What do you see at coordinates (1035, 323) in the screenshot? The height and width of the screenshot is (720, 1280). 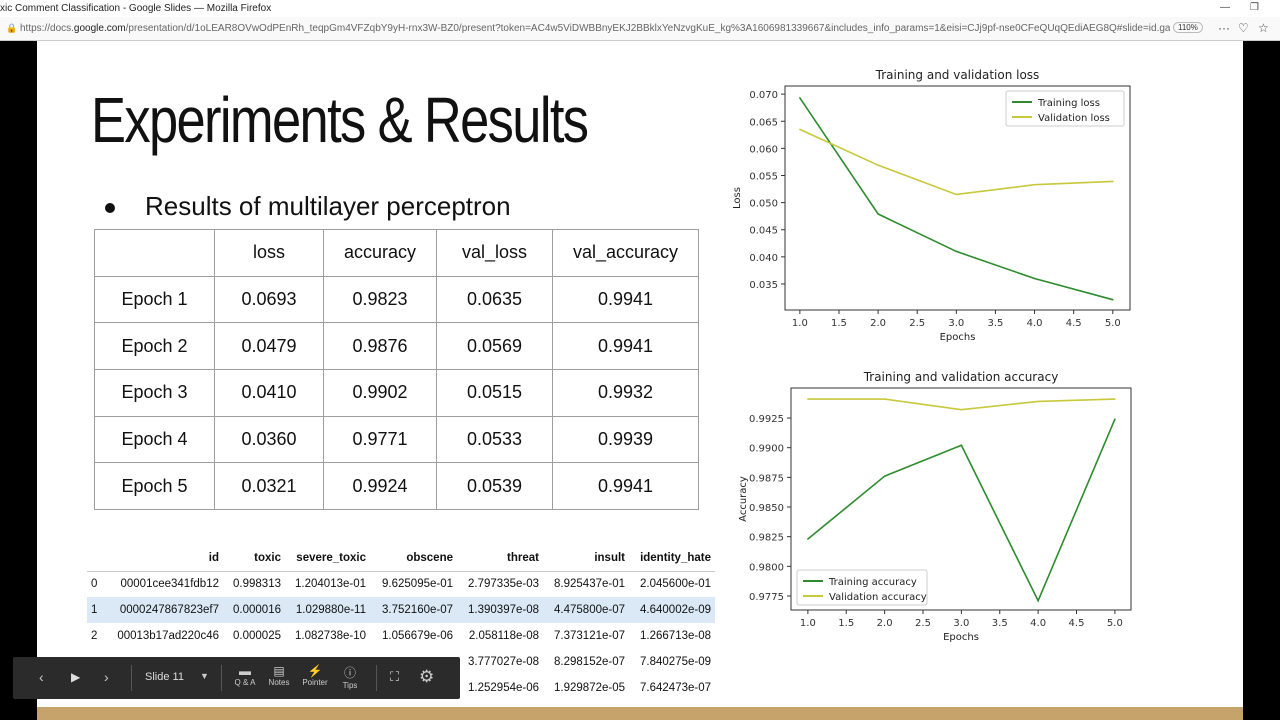 I see `x-tick-label: 4.0` at bounding box center [1035, 323].